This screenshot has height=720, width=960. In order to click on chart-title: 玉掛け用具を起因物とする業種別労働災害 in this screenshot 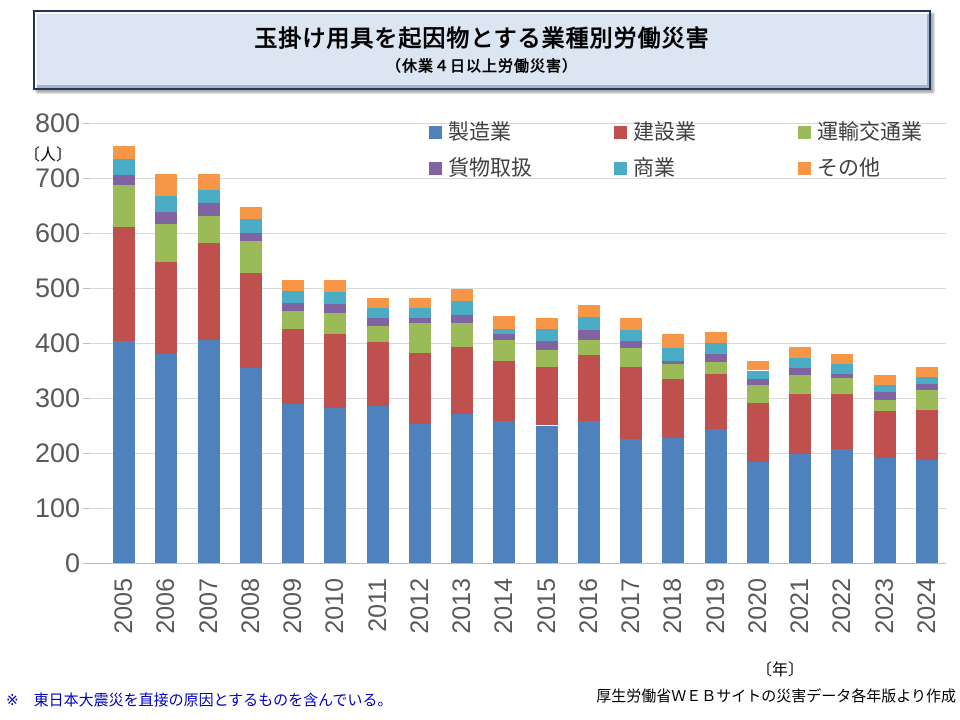, I will do `click(482, 38)`.